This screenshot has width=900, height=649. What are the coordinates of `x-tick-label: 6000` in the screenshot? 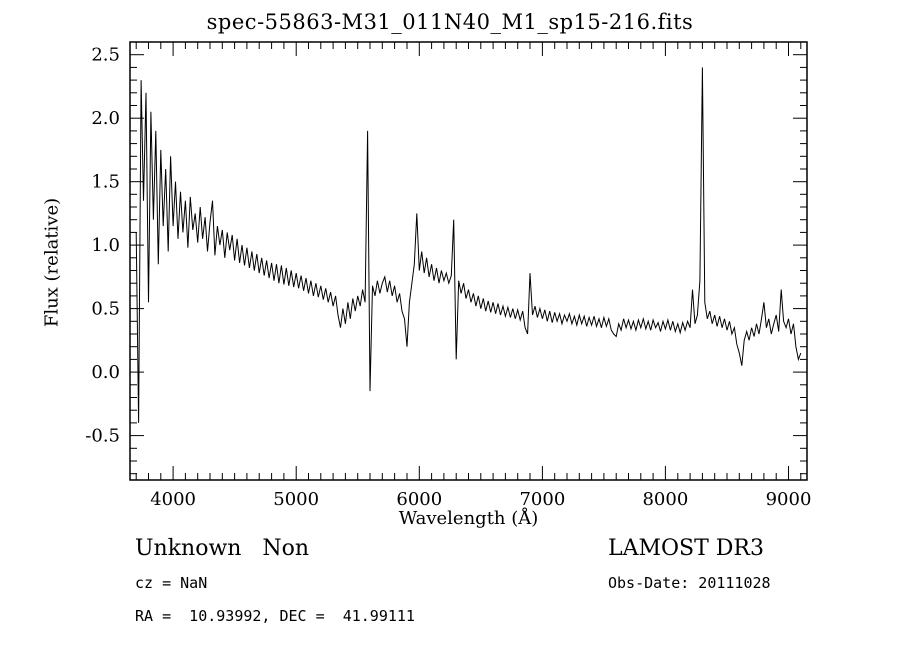 It's located at (419, 499).